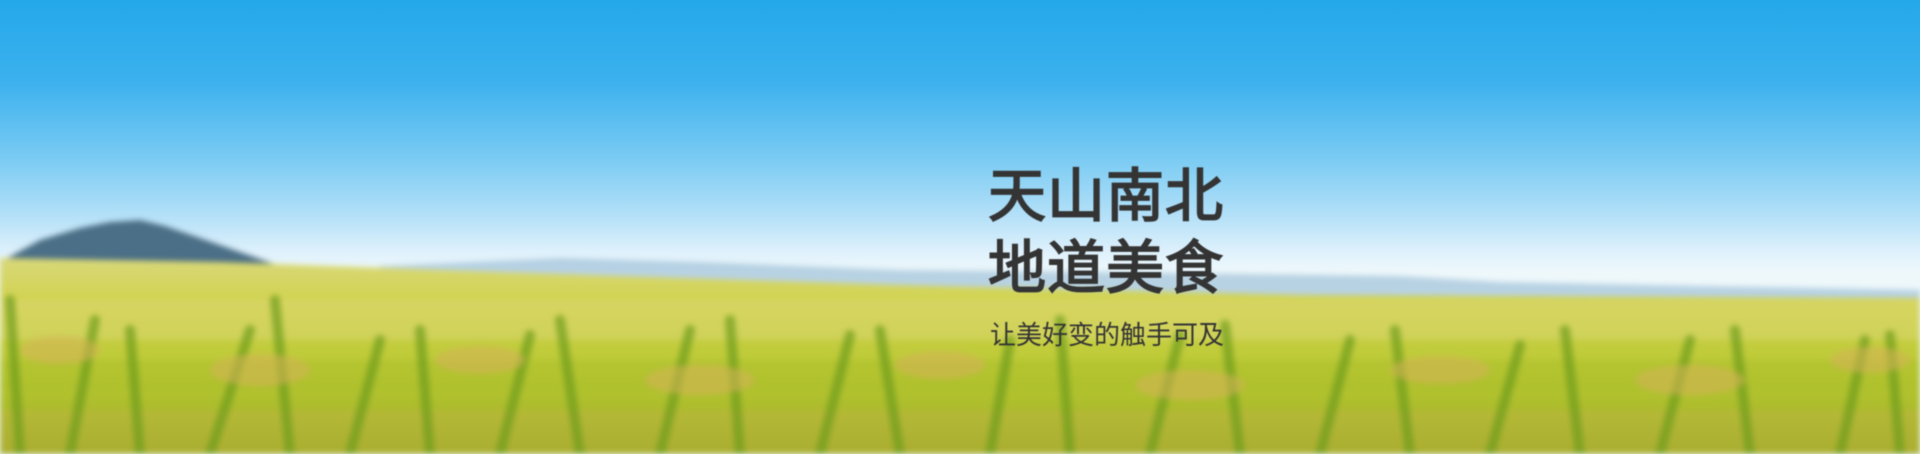  Describe the element at coordinates (1107, 336) in the screenshot. I see `hero-subheadline: 让美好变的触手可及` at that location.